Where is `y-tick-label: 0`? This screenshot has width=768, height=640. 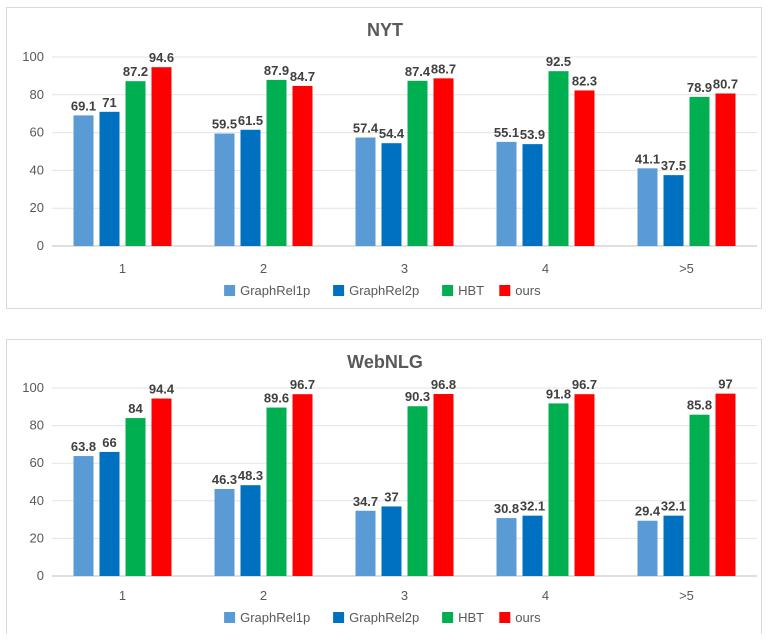 y-tick-label: 0 is located at coordinates (40, 245).